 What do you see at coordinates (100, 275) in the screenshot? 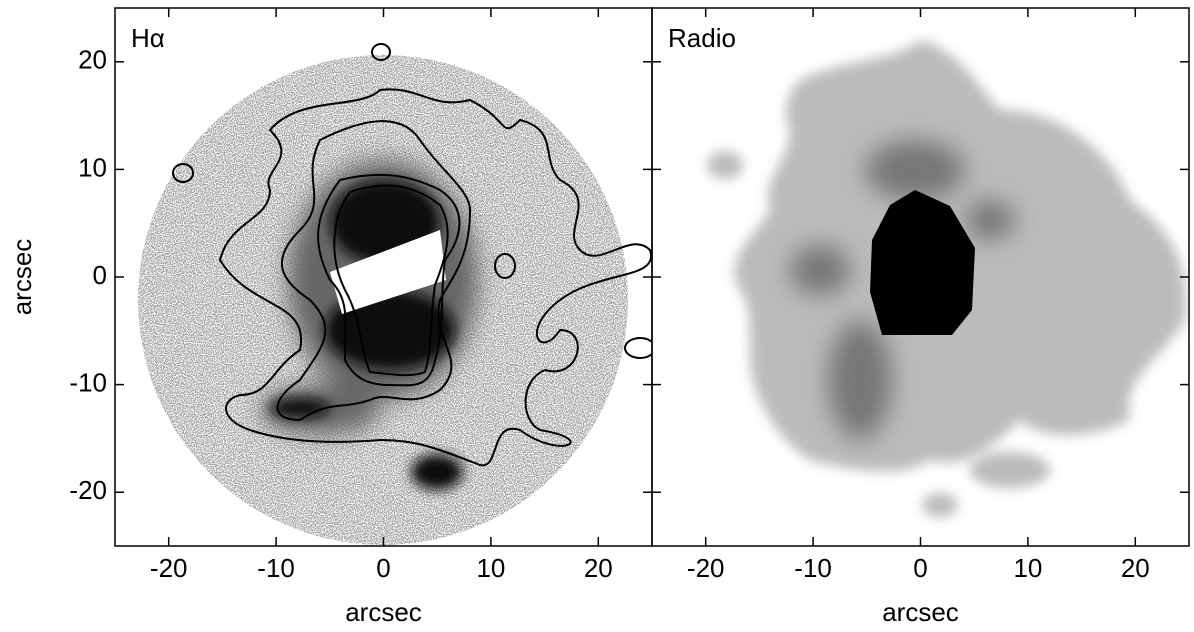
I see `y-tick-label: 0` at bounding box center [100, 275].